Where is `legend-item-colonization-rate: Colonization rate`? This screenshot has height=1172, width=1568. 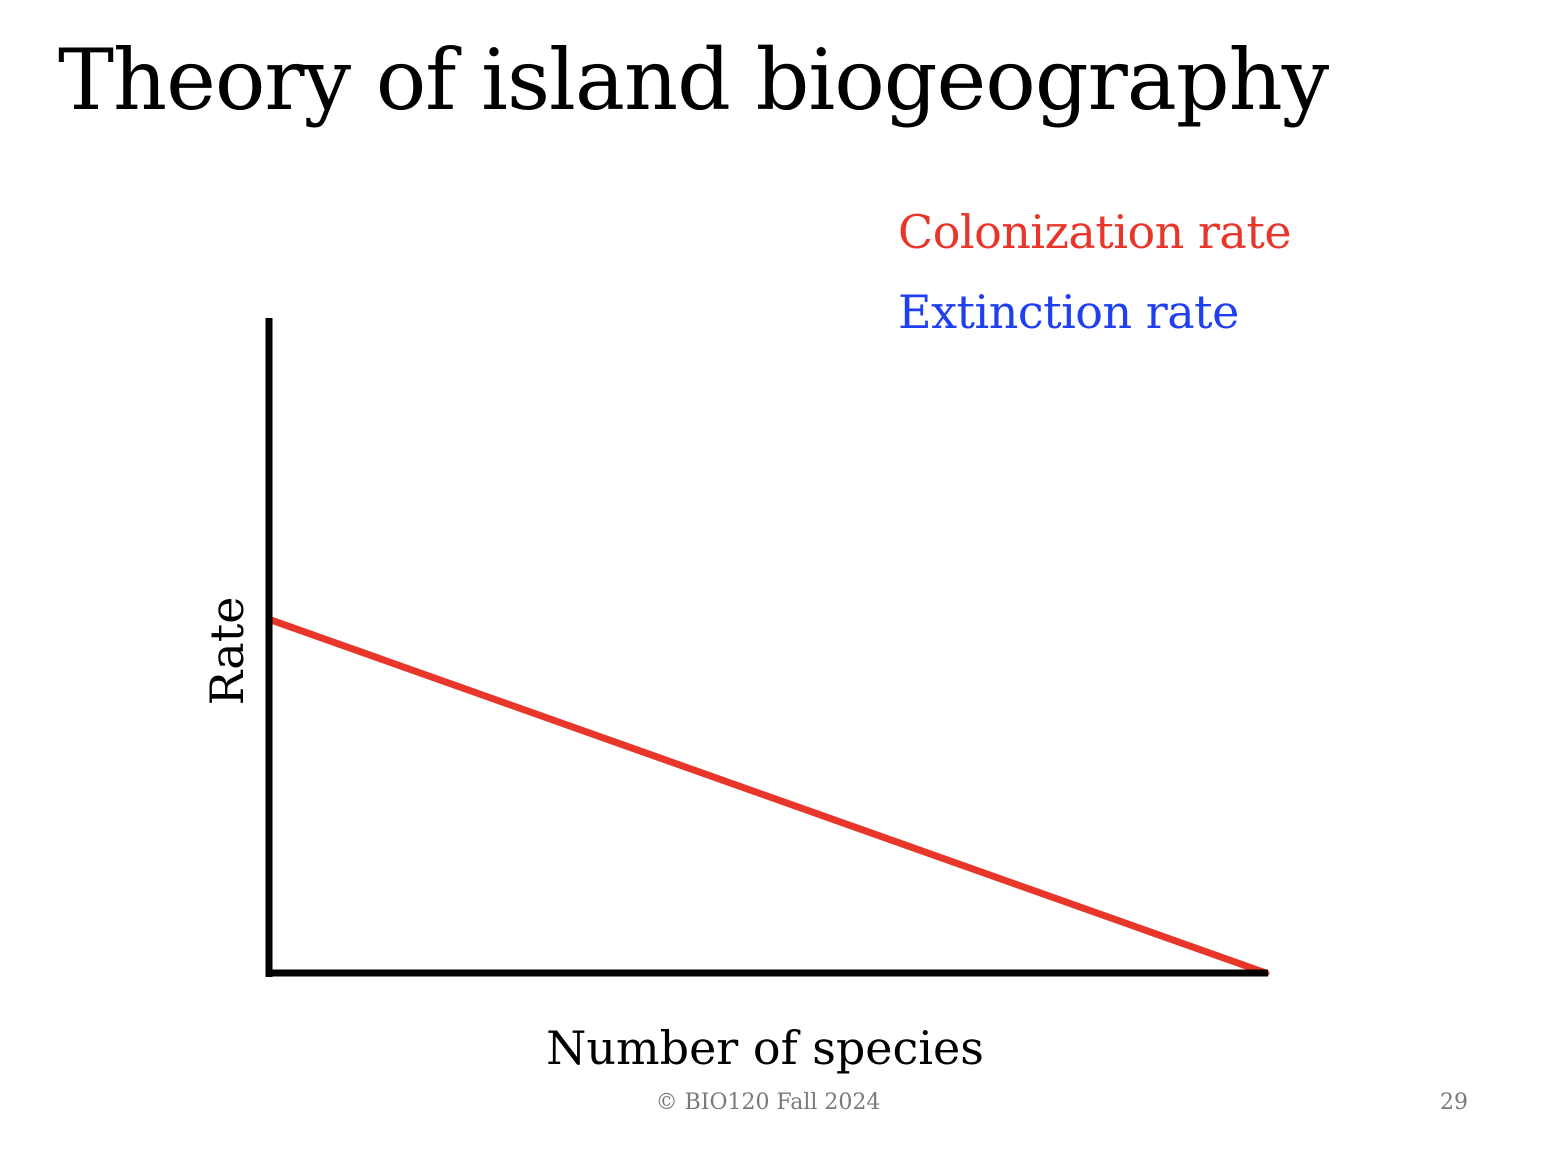
legend-item-colonization-rate: Colonization rate is located at coordinates (1095, 232).